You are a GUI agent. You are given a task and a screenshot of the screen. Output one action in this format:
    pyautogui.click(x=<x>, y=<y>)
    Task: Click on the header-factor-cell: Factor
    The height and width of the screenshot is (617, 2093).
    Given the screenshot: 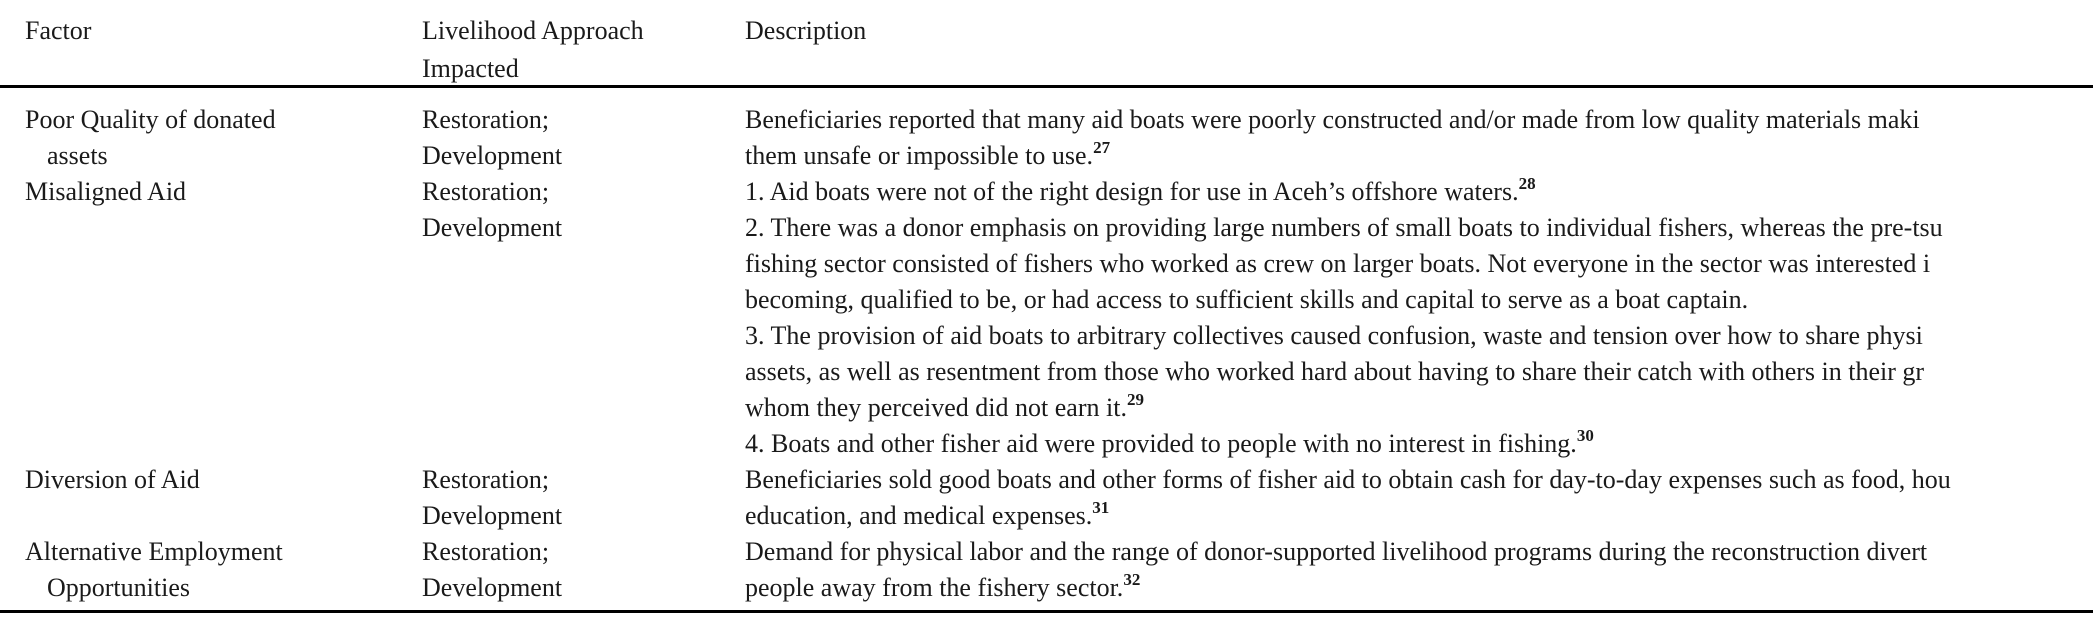 What is the action you would take?
    pyautogui.click(x=223, y=31)
    